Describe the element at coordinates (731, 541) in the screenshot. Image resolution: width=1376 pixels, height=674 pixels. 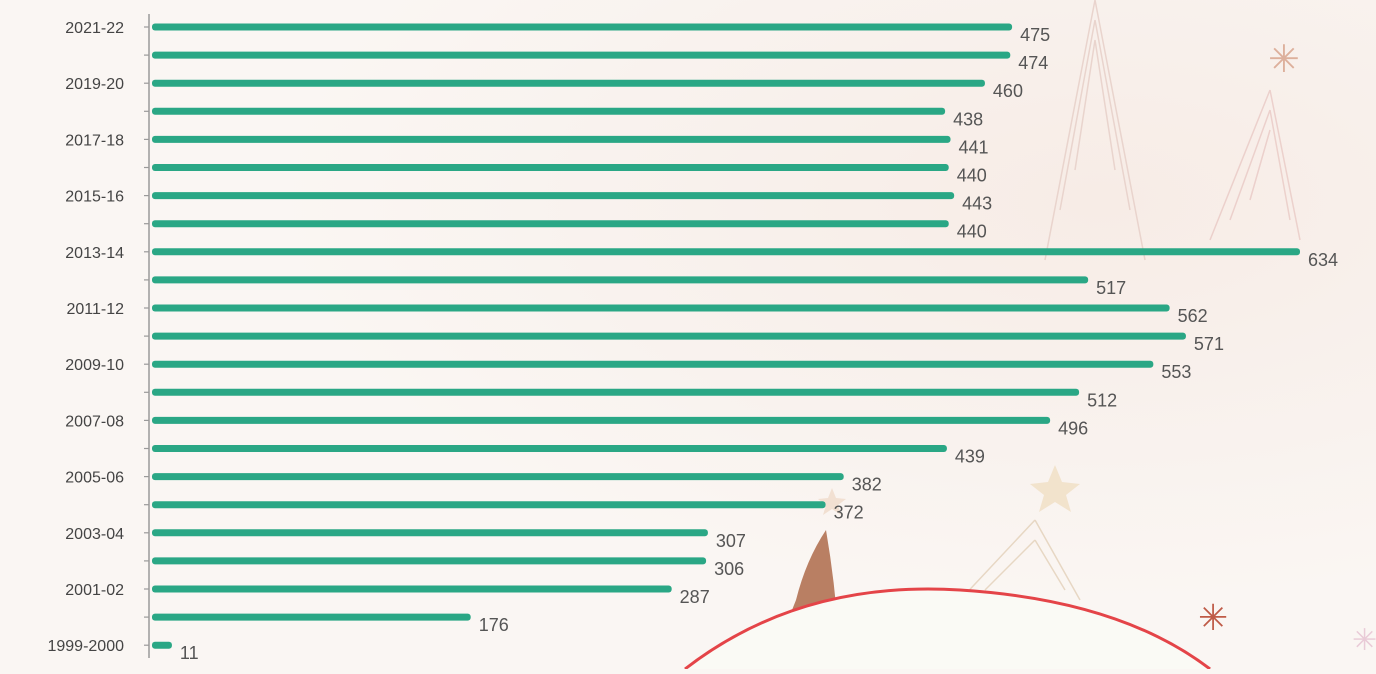
I see `value-label-2003-04: 307` at that location.